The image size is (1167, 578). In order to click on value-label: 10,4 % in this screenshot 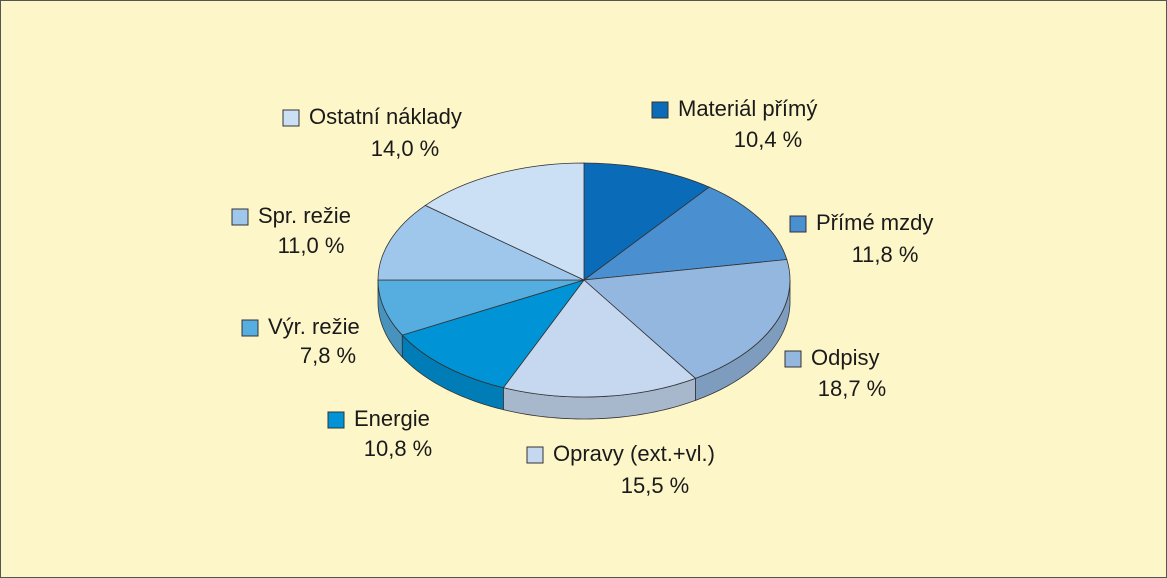, I will do `click(768, 139)`.